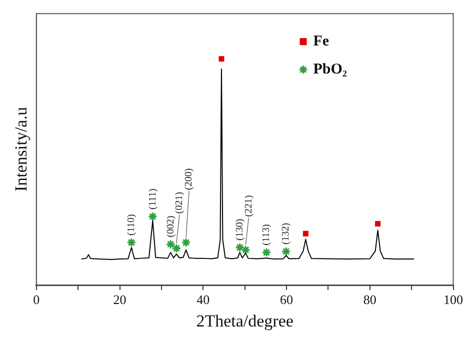 This screenshot has width=474, height=340. I want to click on x-axis-title: 2Theta/degree, so click(245, 320).